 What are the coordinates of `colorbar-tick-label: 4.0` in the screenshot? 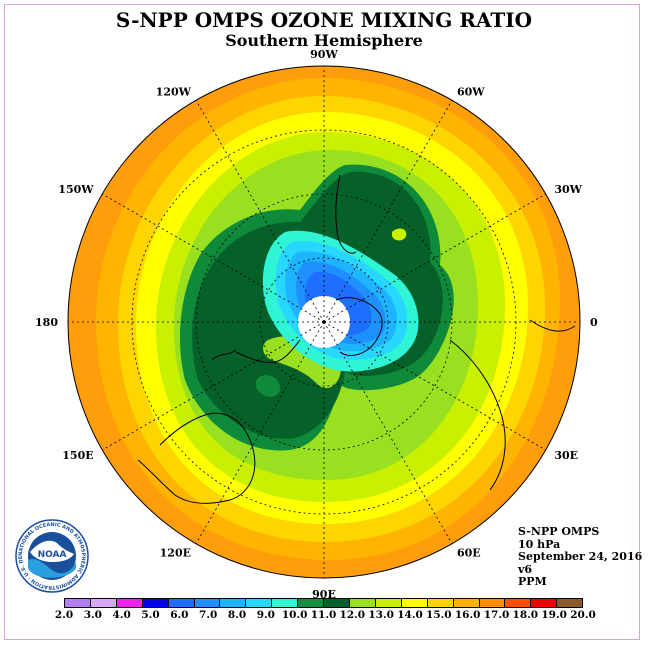 It's located at (121, 615).